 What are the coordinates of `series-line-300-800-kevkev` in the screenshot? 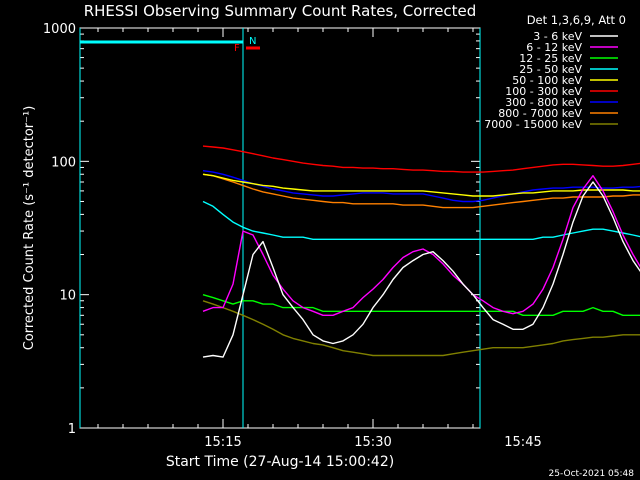 It's located at (421, 186).